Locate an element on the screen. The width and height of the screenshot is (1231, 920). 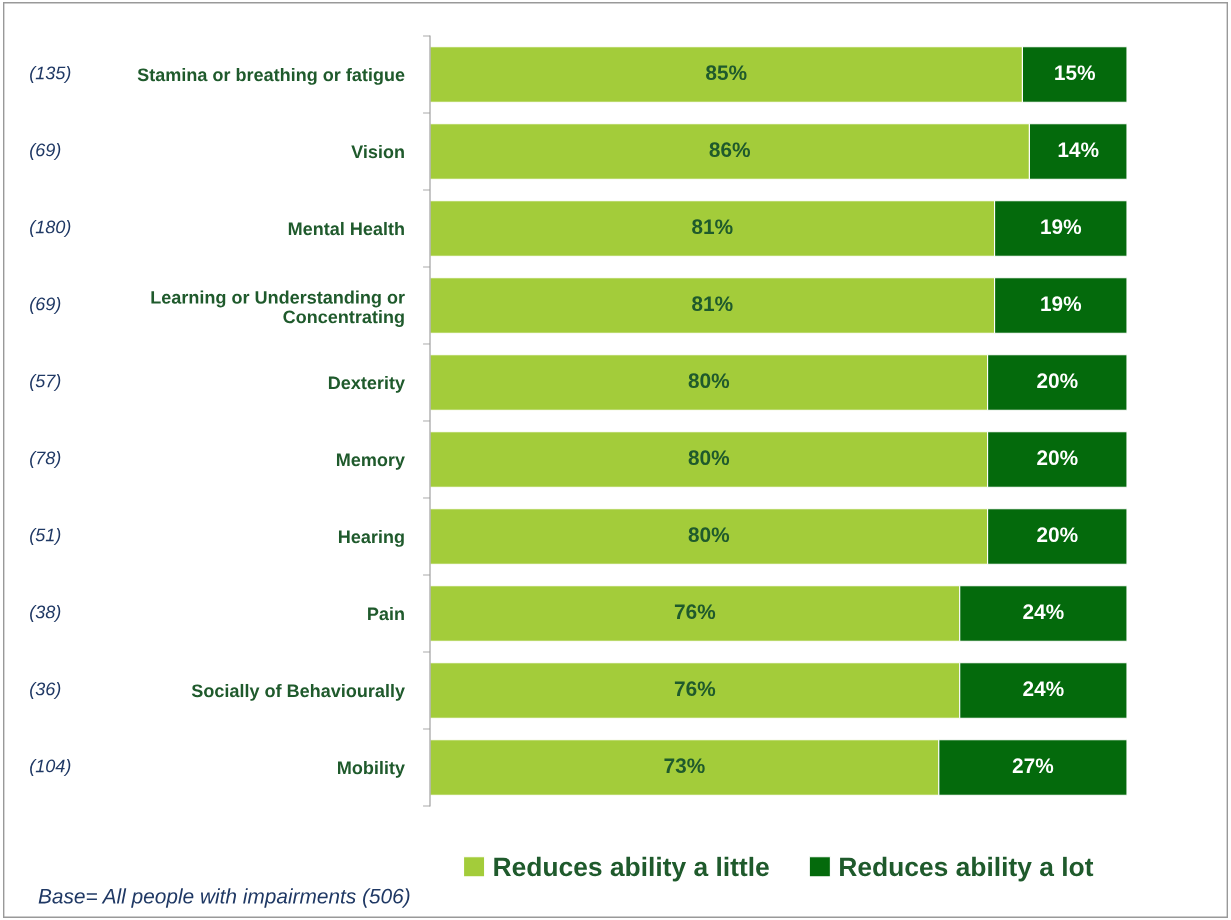
y-tick-label: Learning or Understanding or Concentrating is located at coordinates (278, 308).